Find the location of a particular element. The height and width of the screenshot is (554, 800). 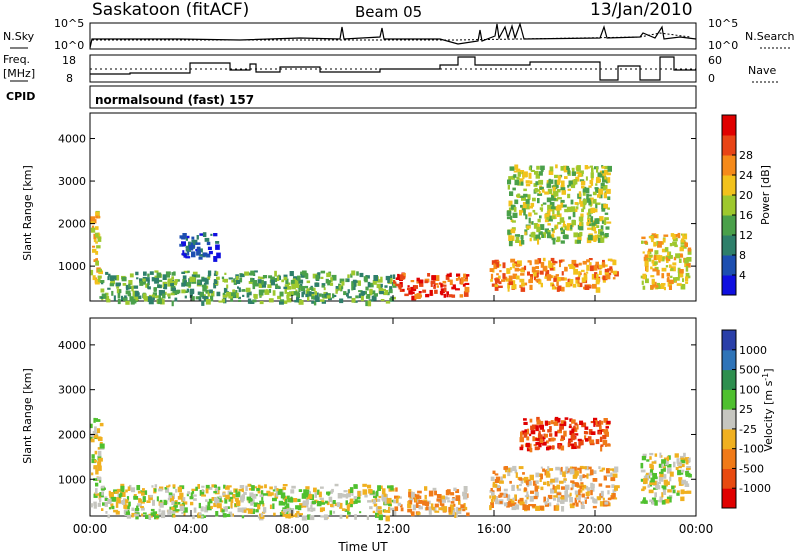

colorbar-tick-label: 28 is located at coordinates (746, 155).